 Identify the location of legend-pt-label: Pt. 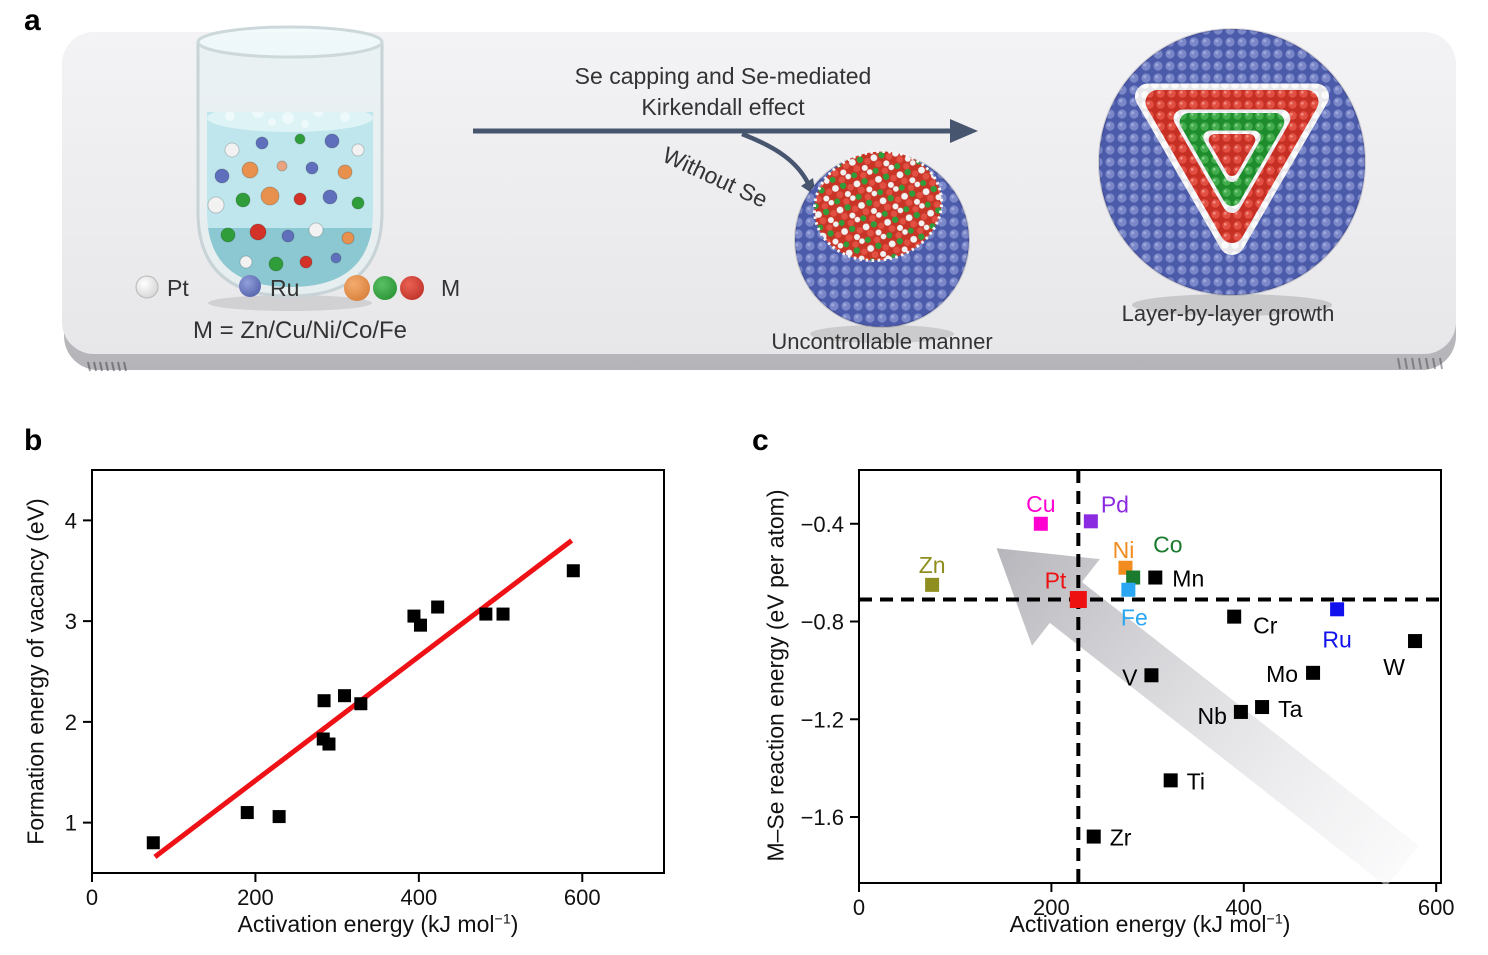
(178, 288).